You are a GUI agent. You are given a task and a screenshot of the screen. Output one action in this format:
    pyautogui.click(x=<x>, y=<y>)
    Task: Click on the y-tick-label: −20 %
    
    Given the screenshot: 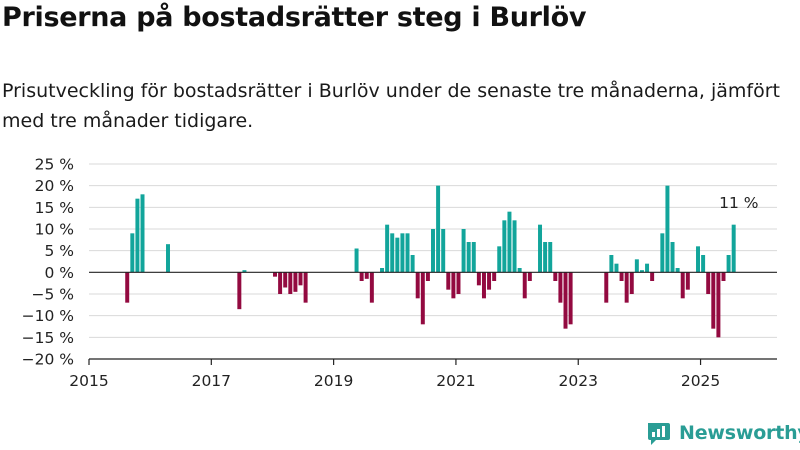 What is the action you would take?
    pyautogui.click(x=48, y=360)
    